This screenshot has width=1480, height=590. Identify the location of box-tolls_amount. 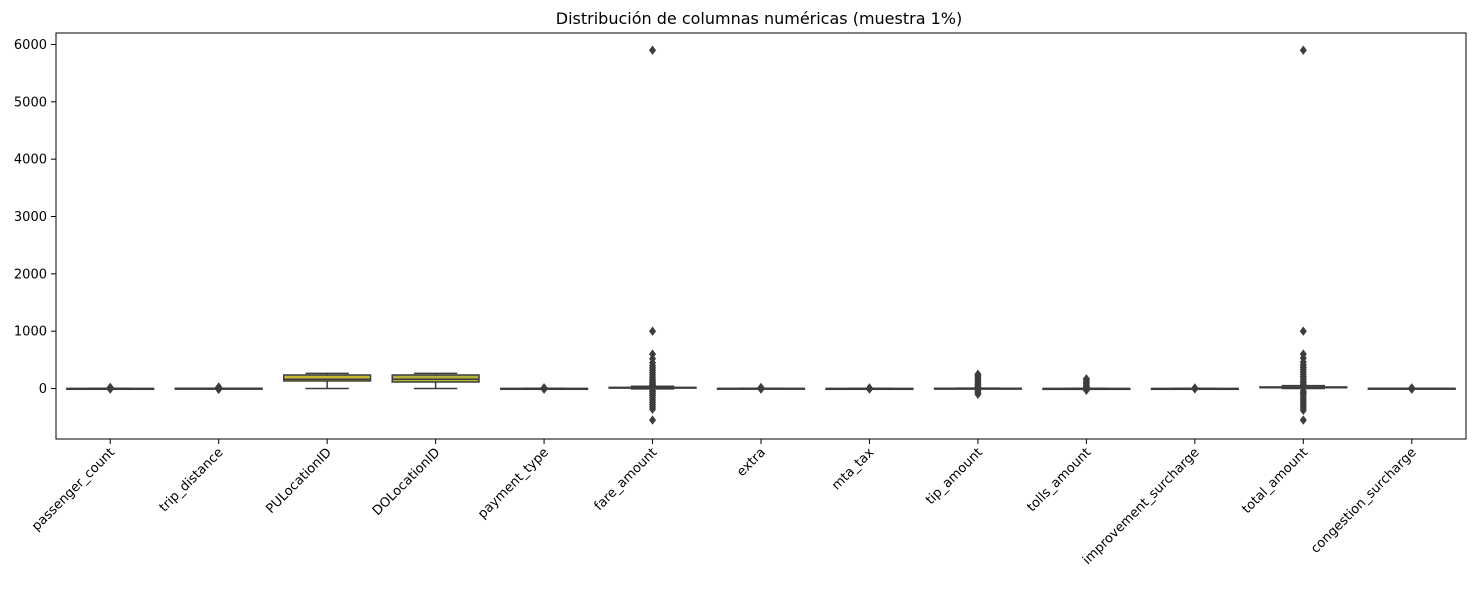
(1086, 384).